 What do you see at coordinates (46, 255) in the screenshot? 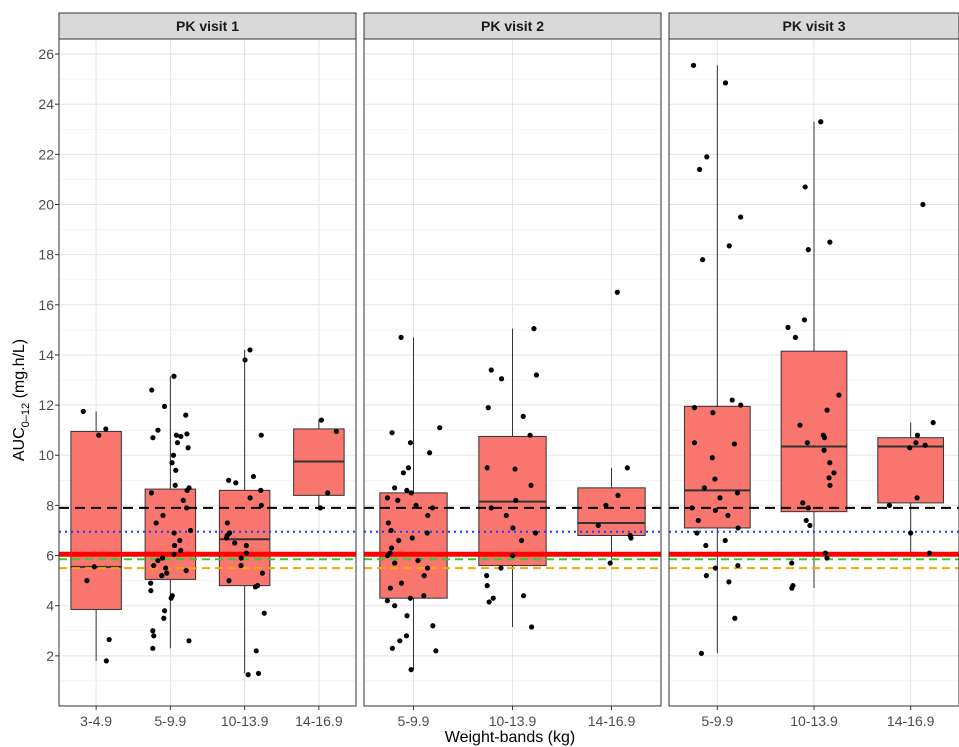
I see `y-tick-label: 18` at bounding box center [46, 255].